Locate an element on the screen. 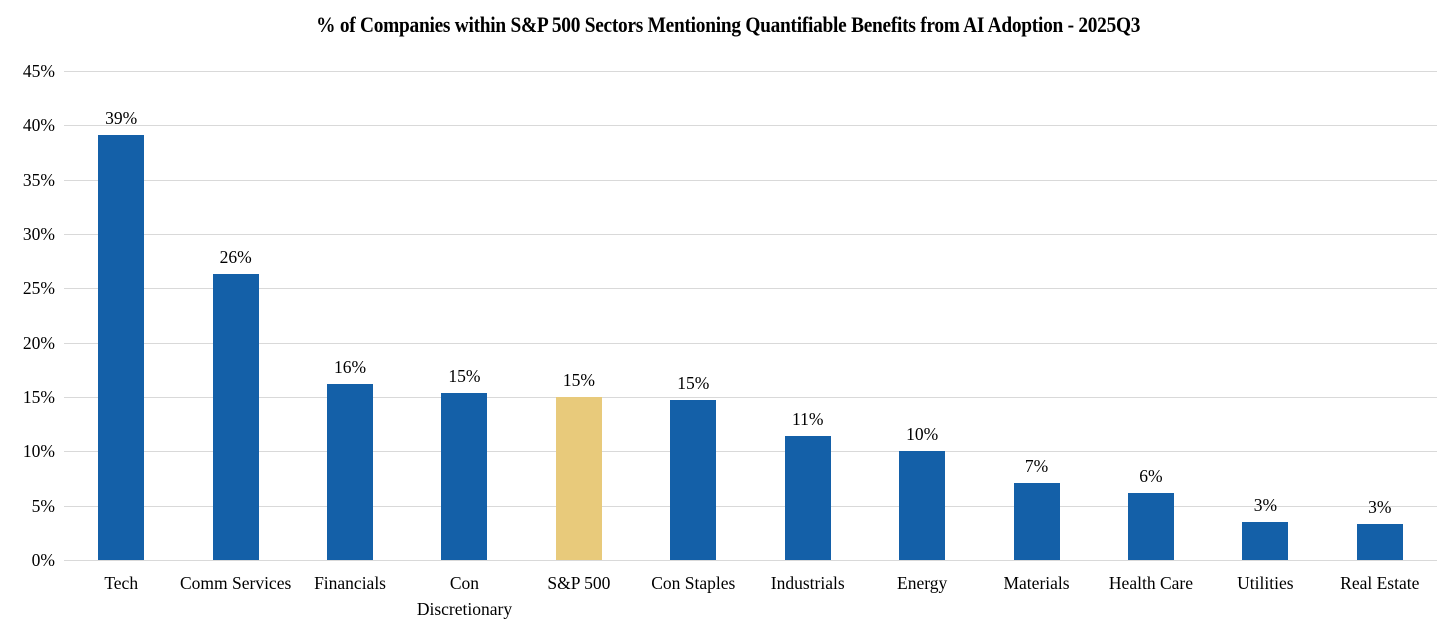  x-axis-label: Health Care is located at coordinates (1150, 583).